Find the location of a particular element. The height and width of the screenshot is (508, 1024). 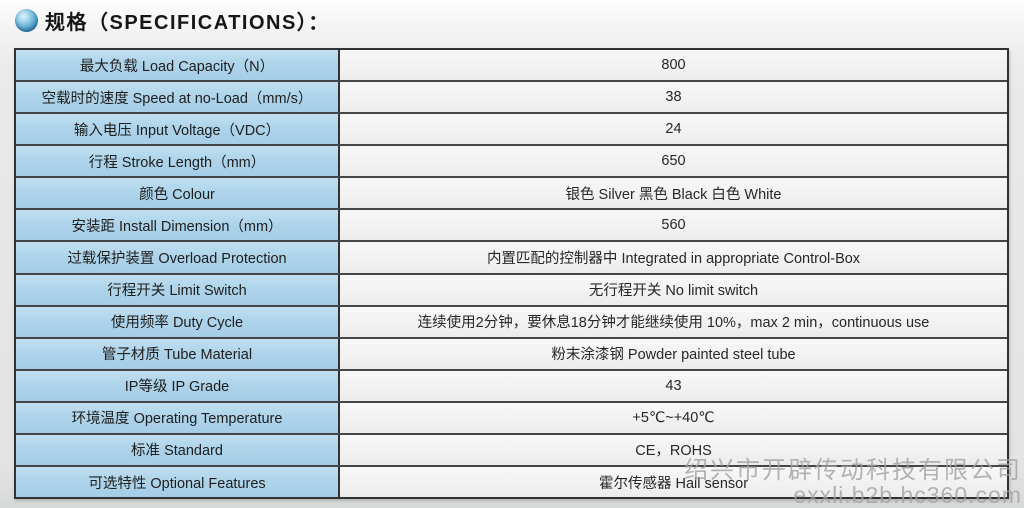

table-row: 安装距 Install Dimension（mm） 560 is located at coordinates (511, 224).